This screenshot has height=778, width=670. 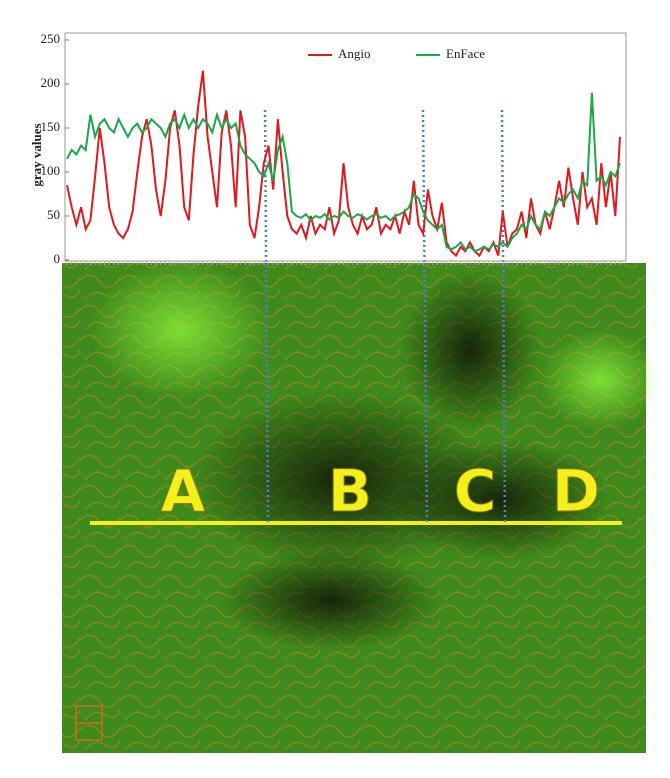 I want to click on legend-label: EnFace, so click(x=465, y=53).